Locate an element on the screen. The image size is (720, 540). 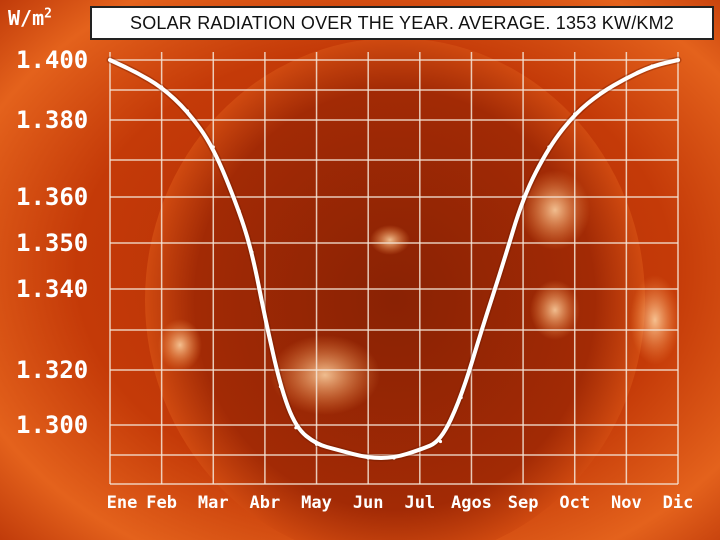
y-tick-label: 1.400 is located at coordinates (52, 60).